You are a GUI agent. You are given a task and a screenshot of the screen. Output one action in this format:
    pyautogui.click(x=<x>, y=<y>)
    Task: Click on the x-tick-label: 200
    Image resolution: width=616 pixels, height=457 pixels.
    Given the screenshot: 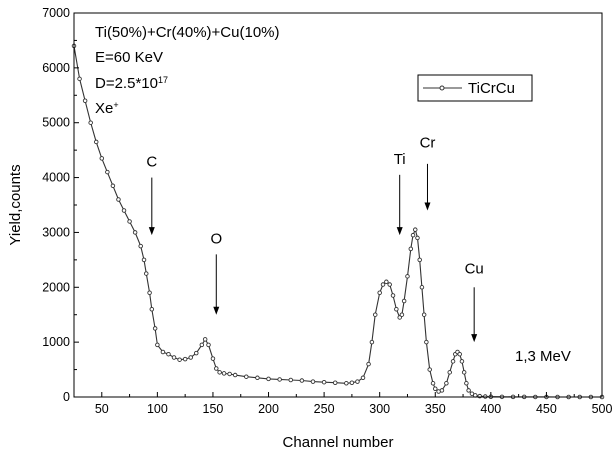 What is the action you would take?
    pyautogui.click(x=268, y=409)
    